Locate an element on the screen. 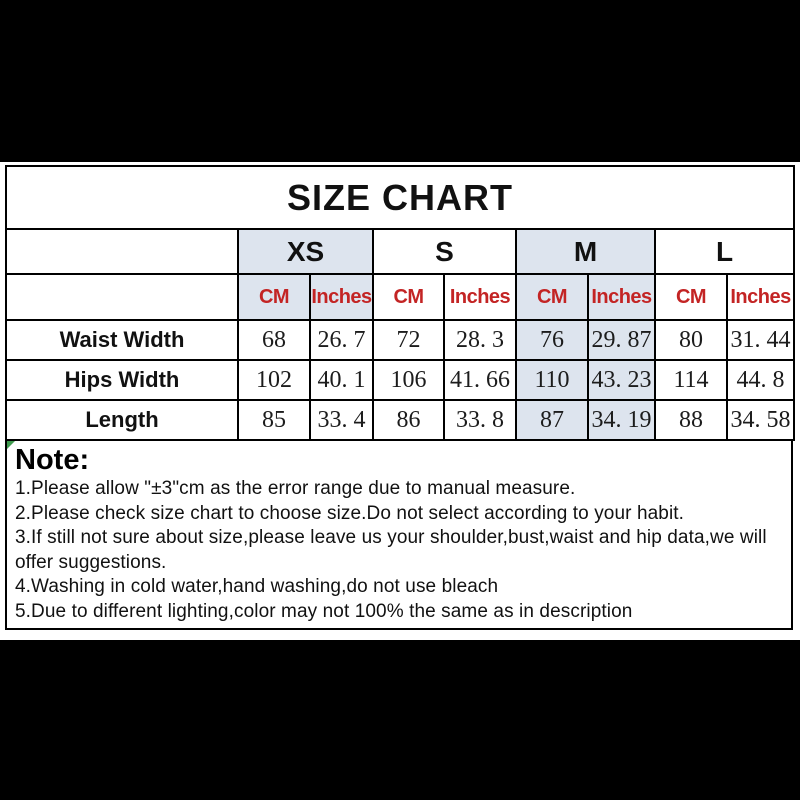  unit-header-xs-cm: CM is located at coordinates (274, 297).